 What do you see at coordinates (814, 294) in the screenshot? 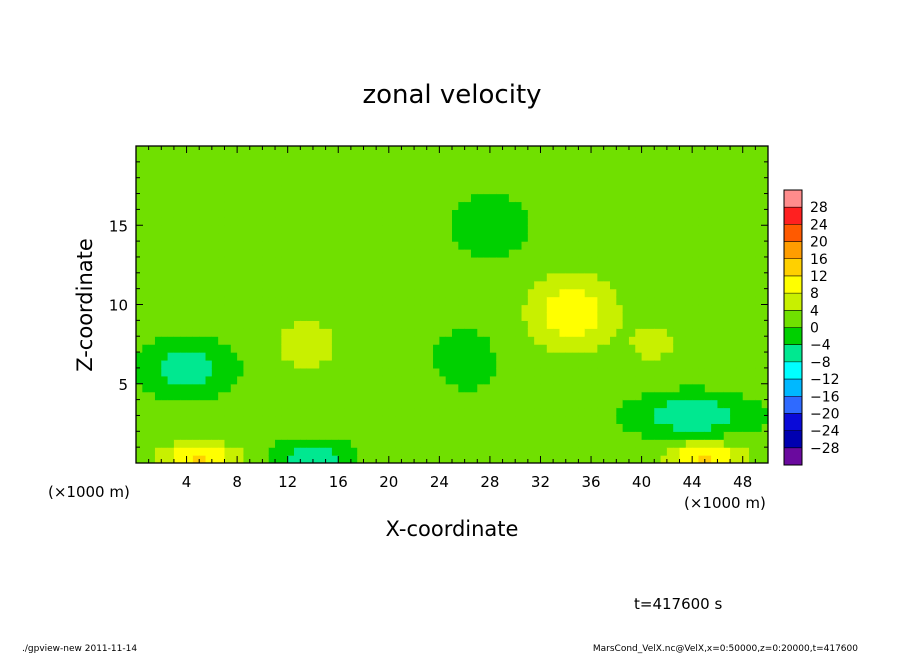
I see `colorbar-tick-label: 8` at bounding box center [814, 294].